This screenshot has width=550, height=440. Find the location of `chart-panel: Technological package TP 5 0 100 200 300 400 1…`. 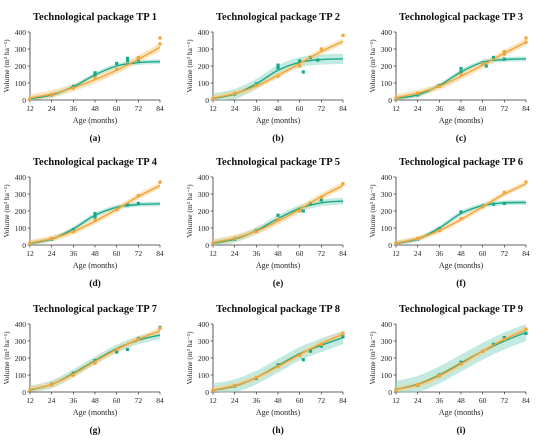

chart-panel: Technological package TP 5 0 100 200 300 400 1… is located at coordinates (266, 223).